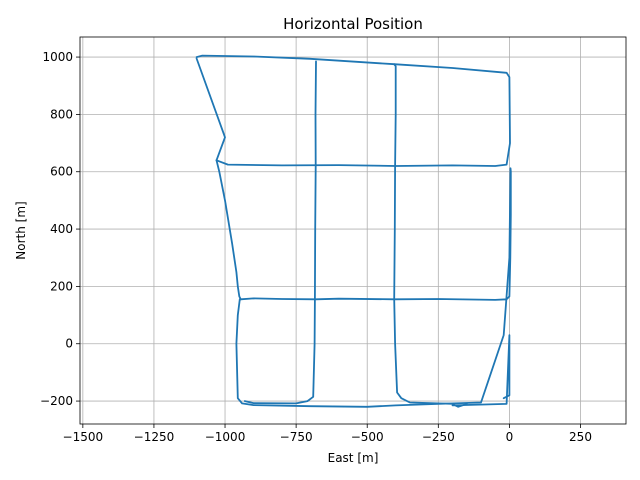 The image size is (640, 480). Describe the element at coordinates (438, 437) in the screenshot. I see `x-tick-label: −250` at that location.